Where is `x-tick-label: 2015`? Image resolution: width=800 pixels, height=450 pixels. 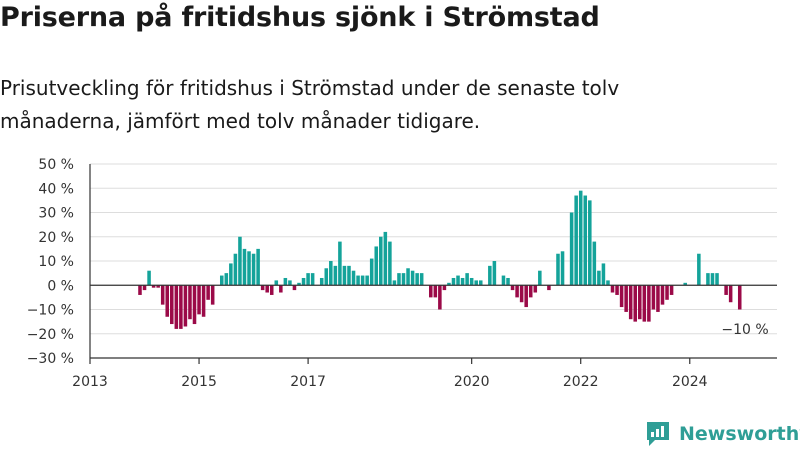 x-tick-label: 2015 is located at coordinates (199, 382).